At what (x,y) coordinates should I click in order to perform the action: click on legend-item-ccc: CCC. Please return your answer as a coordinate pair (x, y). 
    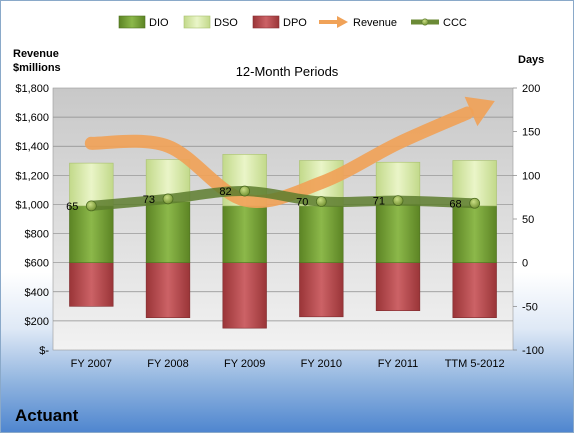
    Looking at the image, I should click on (439, 23).